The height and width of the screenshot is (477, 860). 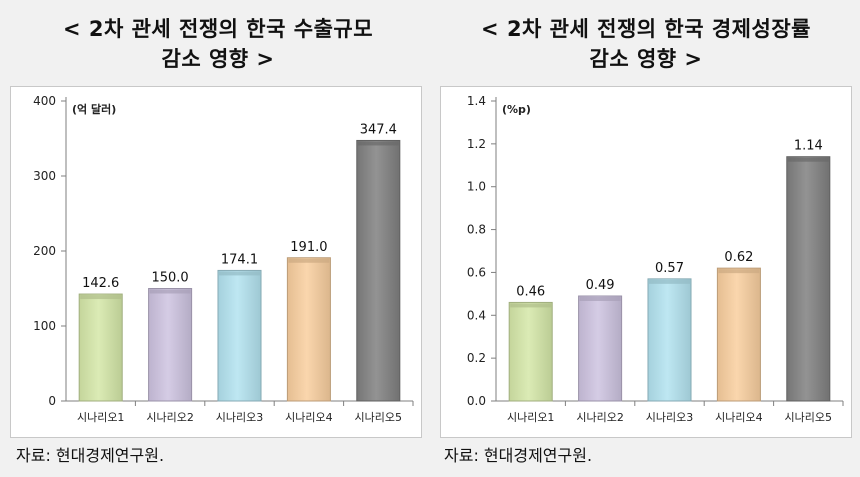 What do you see at coordinates (308, 247) in the screenshot?
I see `data-label: 191.0` at bounding box center [308, 247].